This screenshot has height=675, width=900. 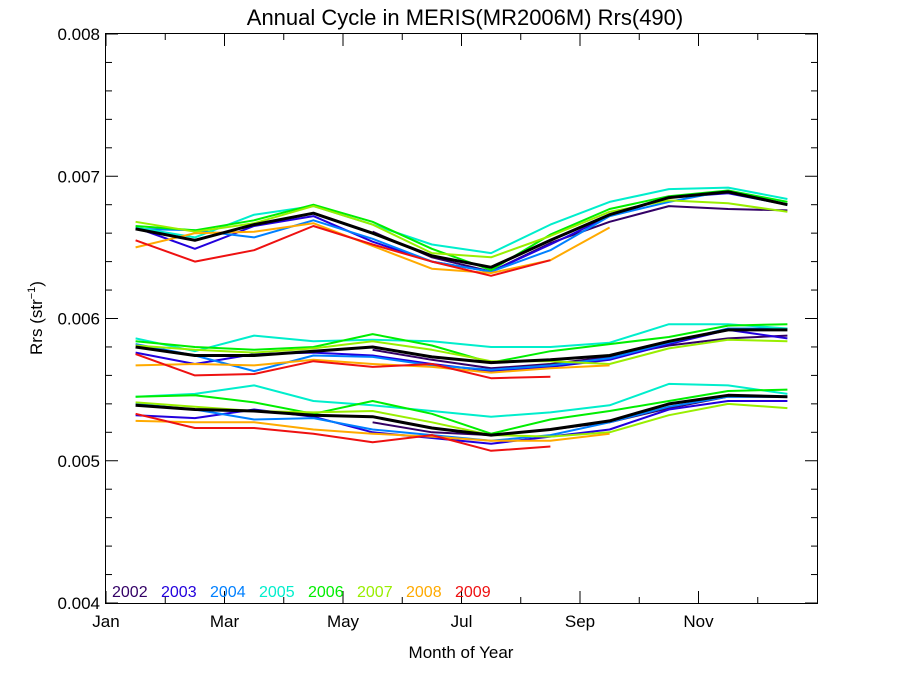 I want to click on chart-title: Annual Cycle in MERIS(MR2006M) Rrs(490), so click(x=465, y=17).